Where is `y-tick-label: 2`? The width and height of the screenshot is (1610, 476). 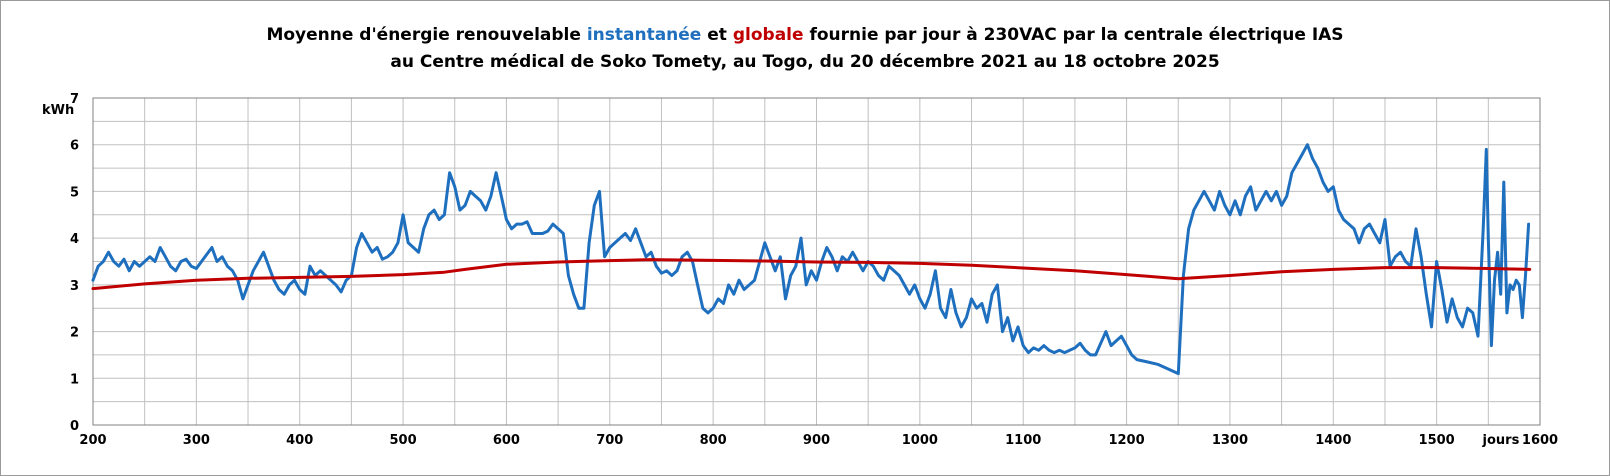 y-tick-label: 2 is located at coordinates (74, 333).